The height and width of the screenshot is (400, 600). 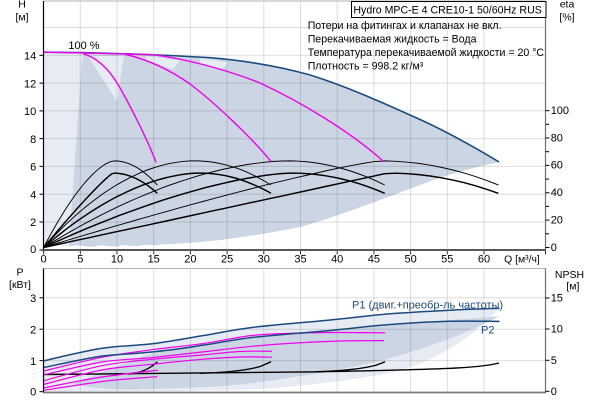 What do you see at coordinates (264, 260) in the screenshot?
I see `svg-text: 30` at bounding box center [264, 260].